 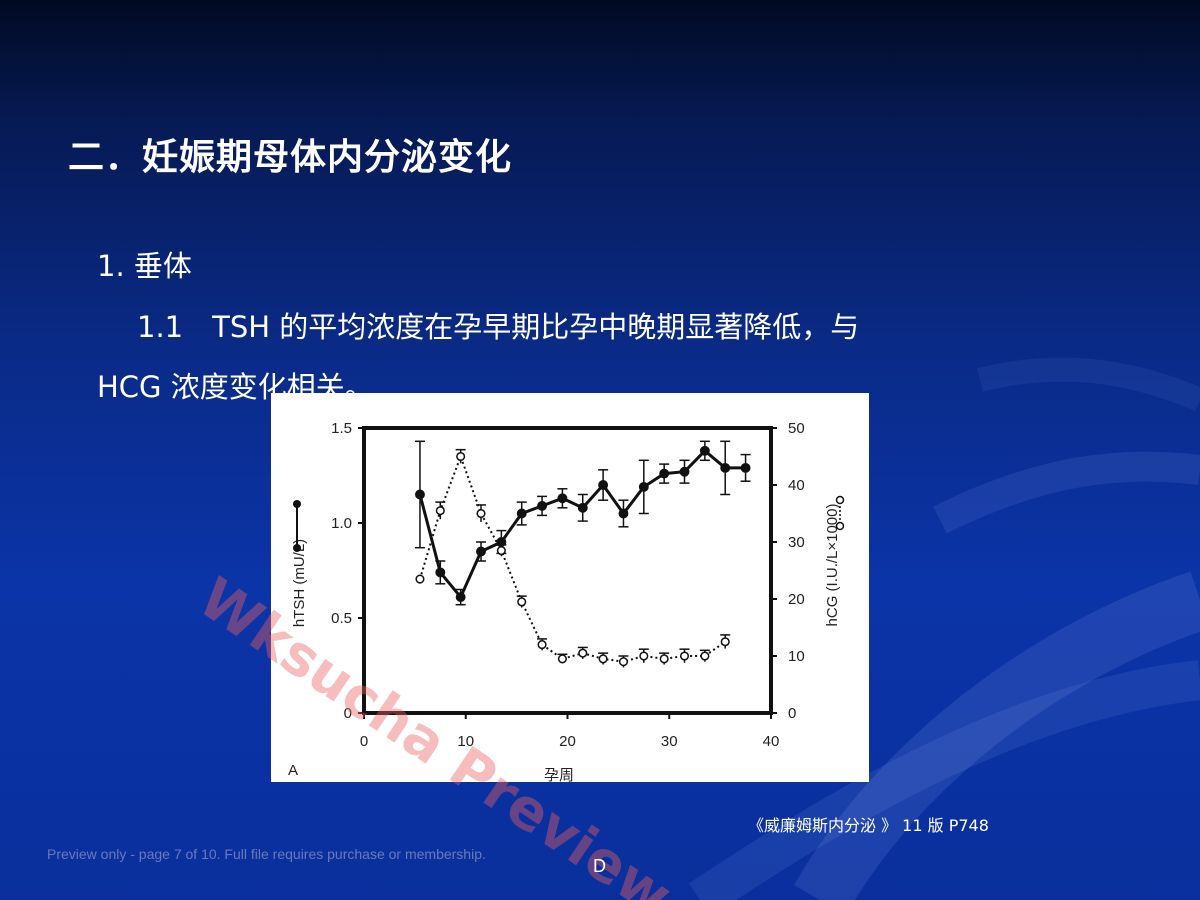 I want to click on hTSH-line, so click(x=582, y=524).